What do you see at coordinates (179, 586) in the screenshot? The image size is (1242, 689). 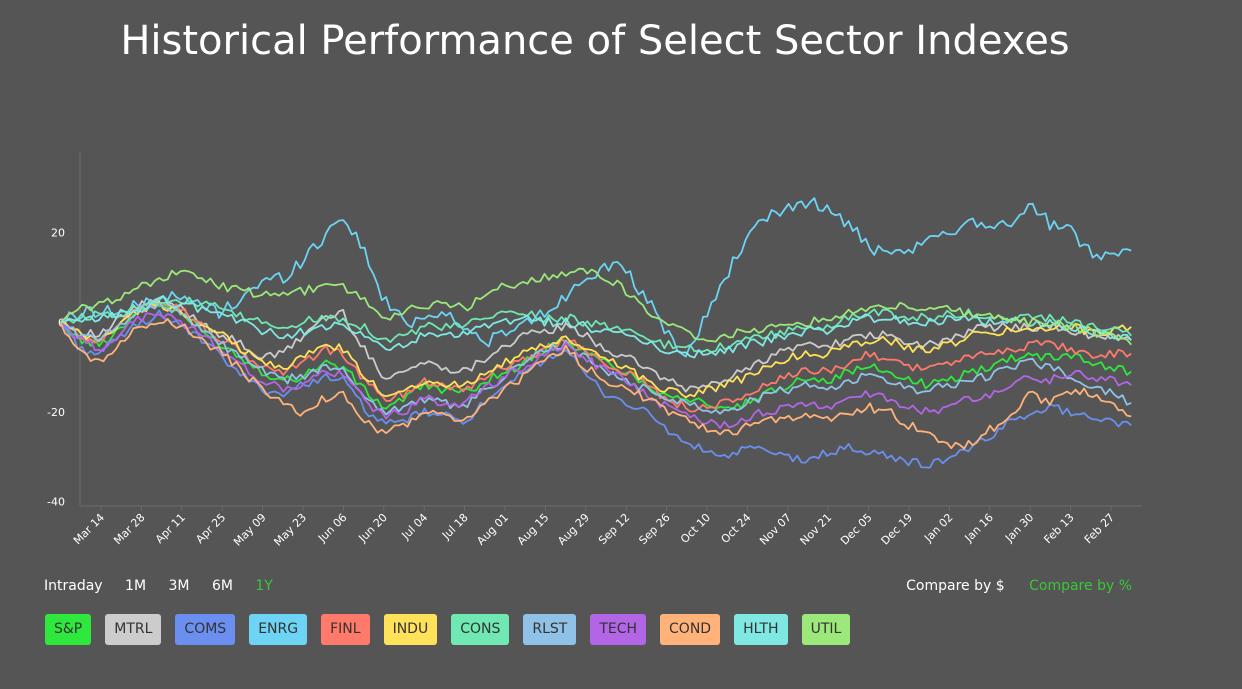 I see `range-3m: 3M` at bounding box center [179, 586].